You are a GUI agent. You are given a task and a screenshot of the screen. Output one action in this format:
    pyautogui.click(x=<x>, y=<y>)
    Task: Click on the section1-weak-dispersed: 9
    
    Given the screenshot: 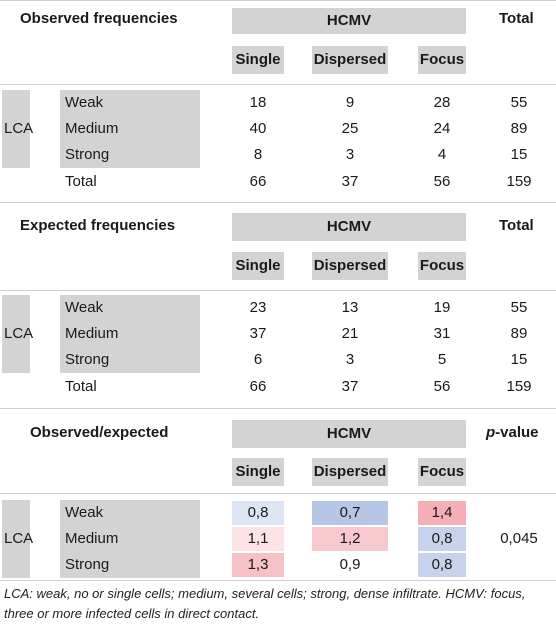 What is the action you would take?
    pyautogui.click(x=350, y=102)
    